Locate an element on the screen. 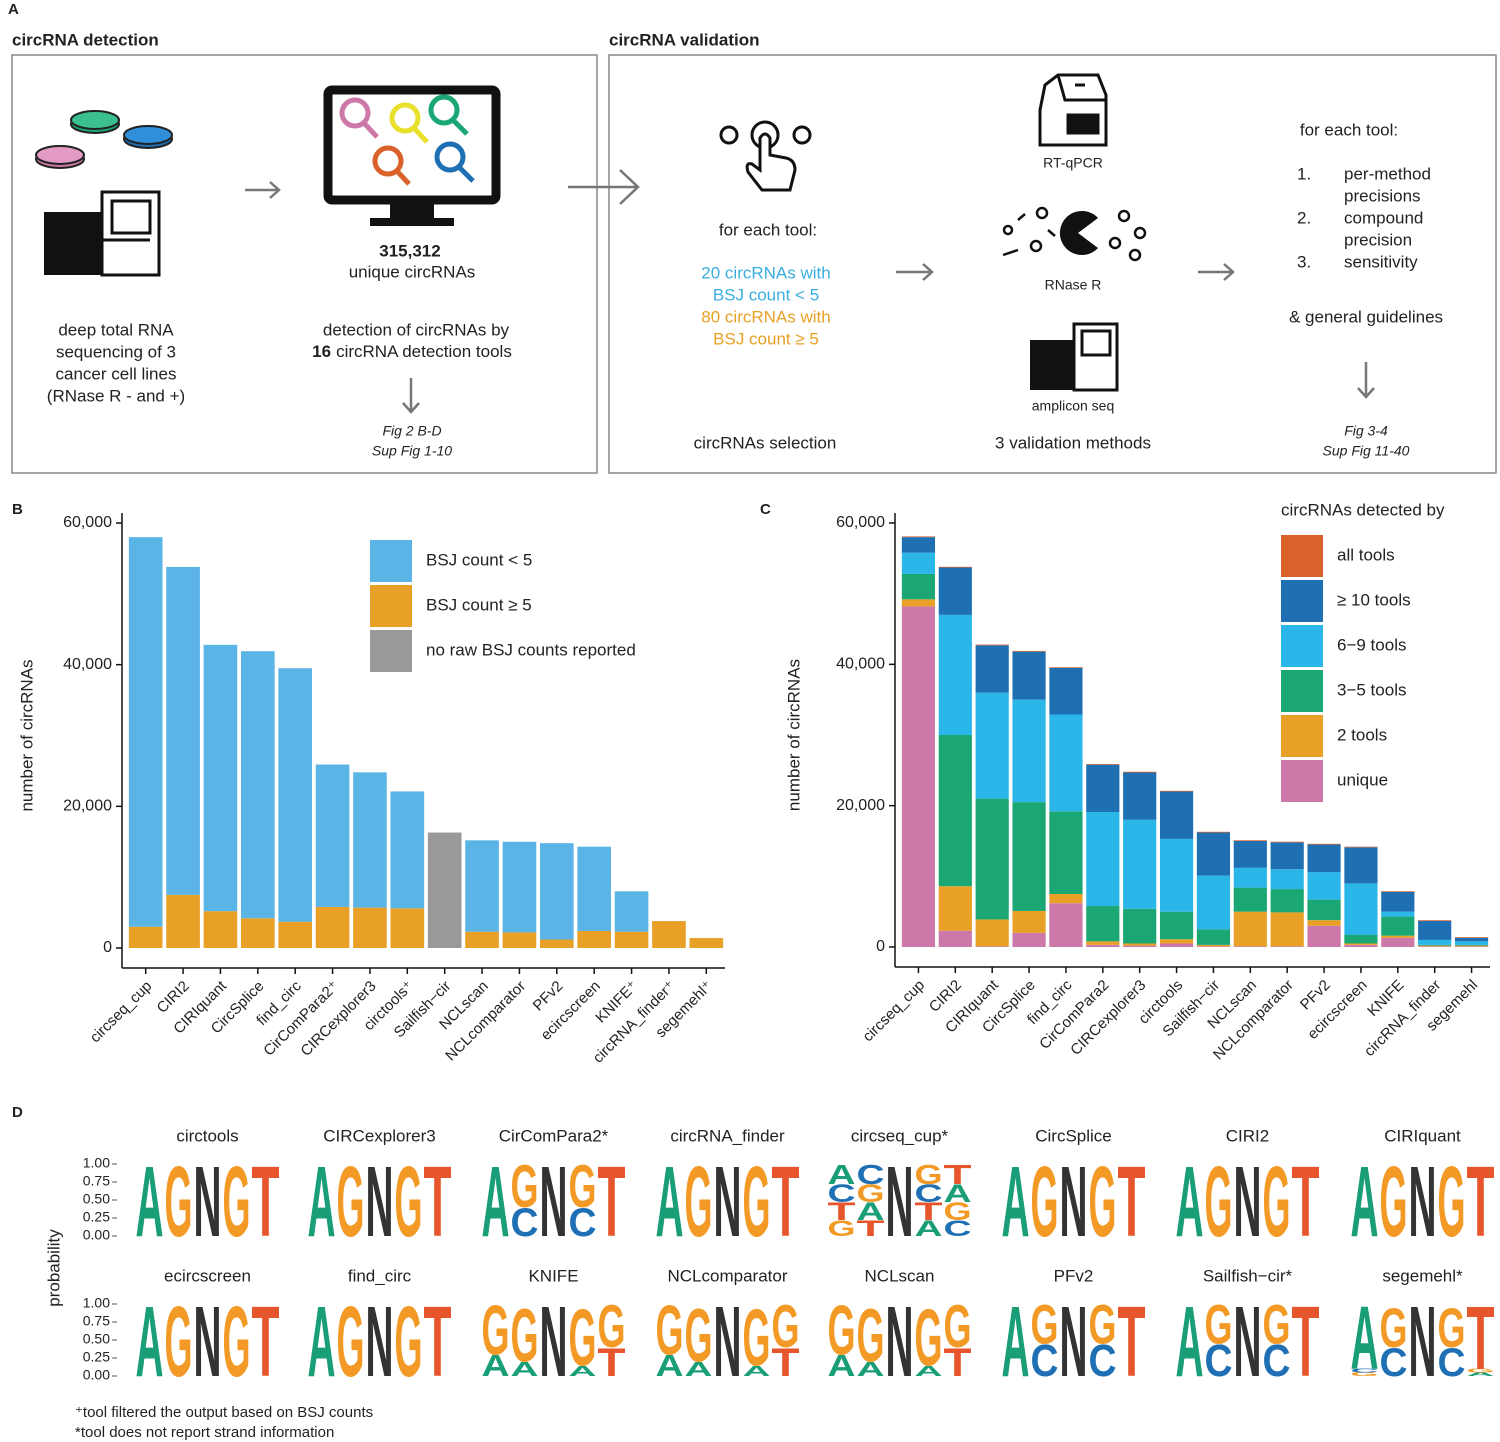  footnote: *tool does not report strand information is located at coordinates (204, 1432).